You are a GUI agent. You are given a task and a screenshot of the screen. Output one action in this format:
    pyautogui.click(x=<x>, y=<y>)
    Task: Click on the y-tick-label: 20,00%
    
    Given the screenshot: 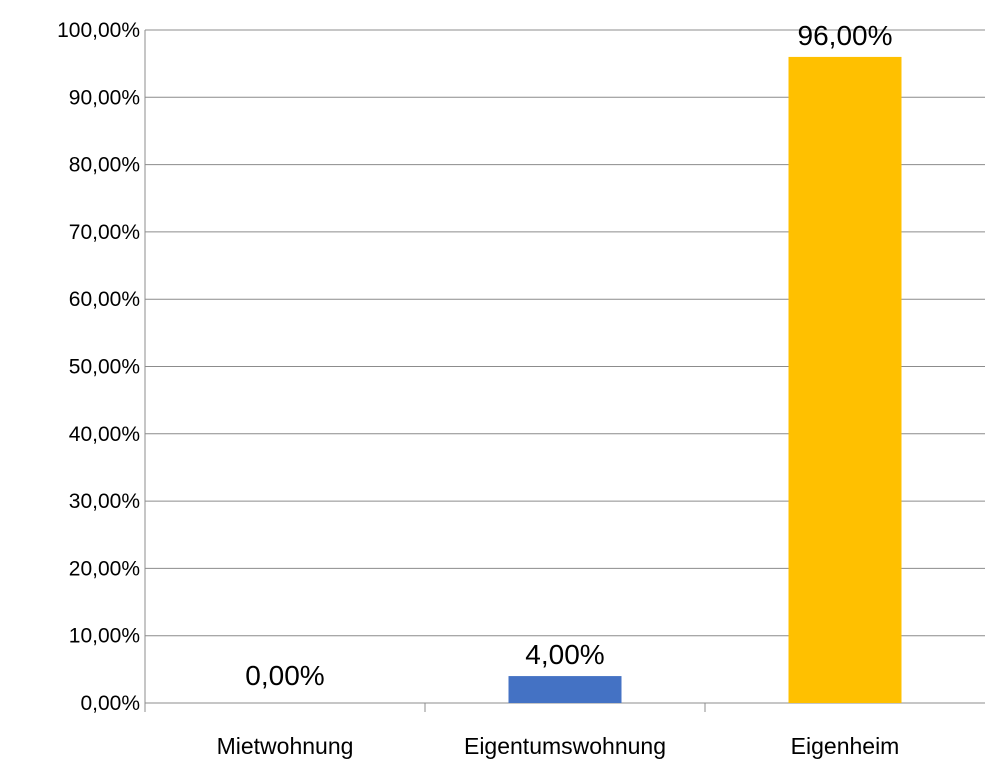 What is the action you would take?
    pyautogui.click(x=104, y=568)
    